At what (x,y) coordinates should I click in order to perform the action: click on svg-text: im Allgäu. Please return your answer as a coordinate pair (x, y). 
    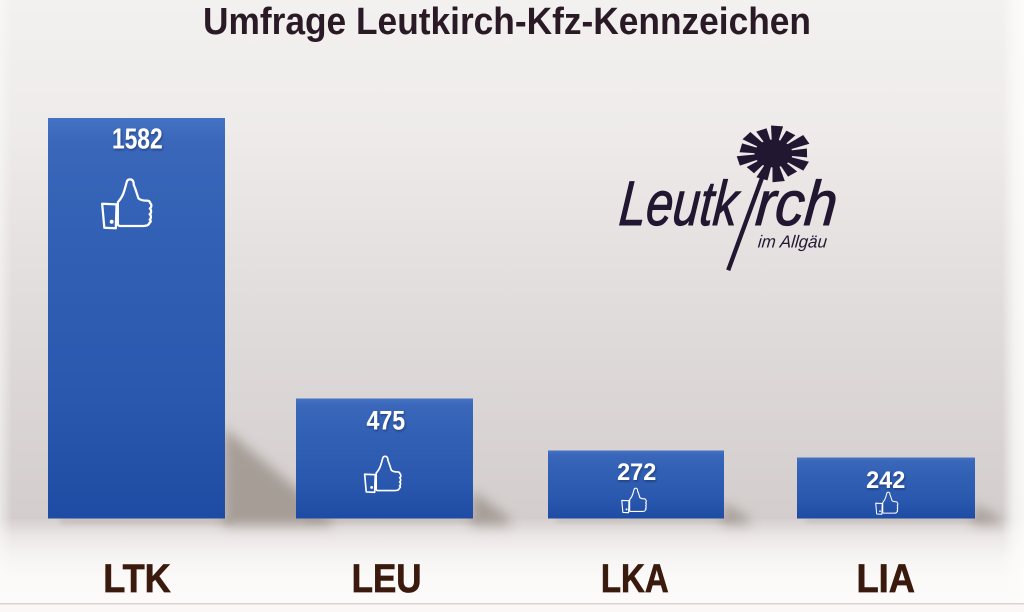
    Looking at the image, I should click on (792, 242).